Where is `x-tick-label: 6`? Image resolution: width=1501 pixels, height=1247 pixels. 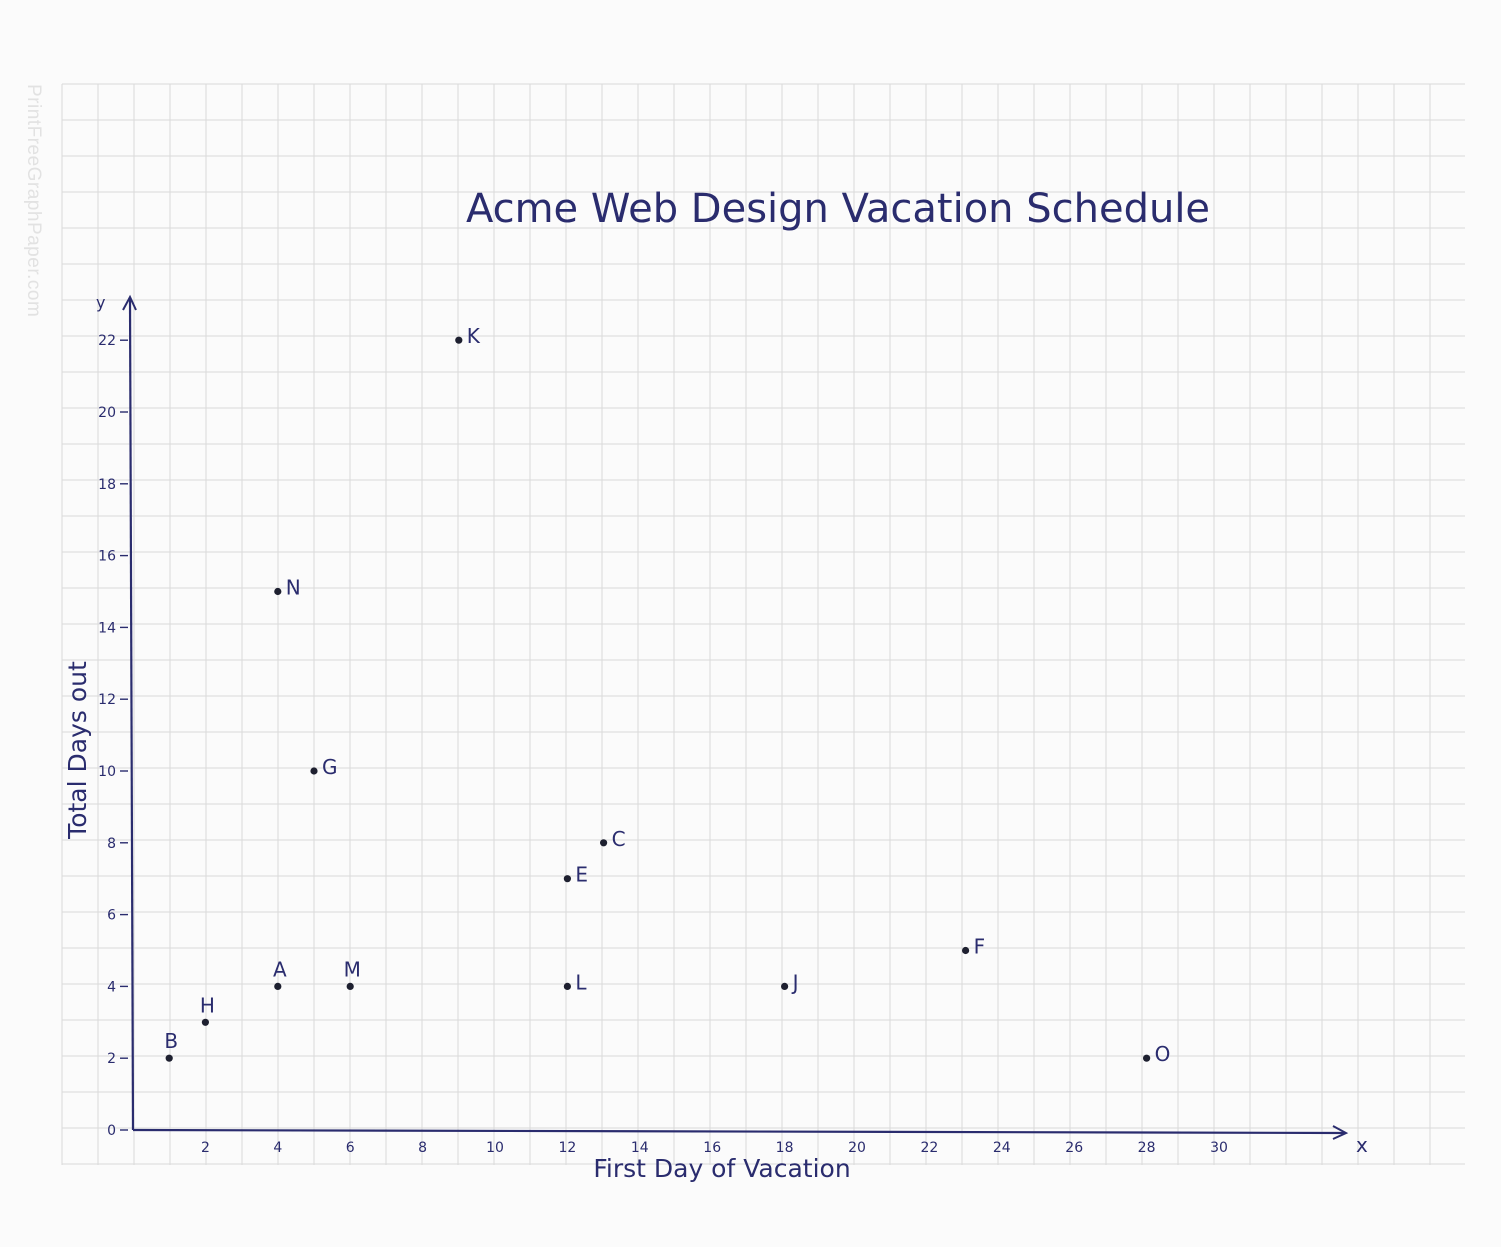
x-tick-label: 6 is located at coordinates (350, 1148).